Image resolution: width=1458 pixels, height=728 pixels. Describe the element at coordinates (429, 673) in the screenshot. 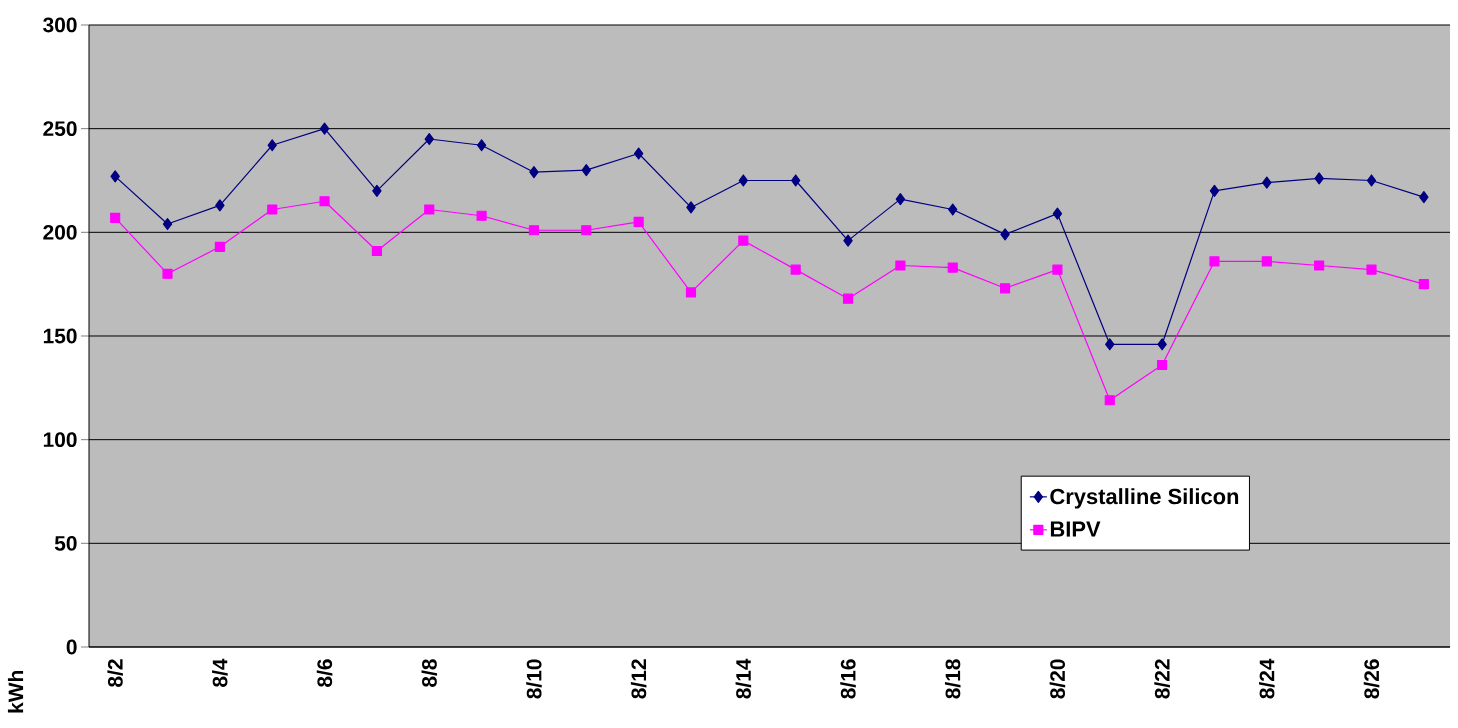

I see `x-tick-label: 8/8` at that location.